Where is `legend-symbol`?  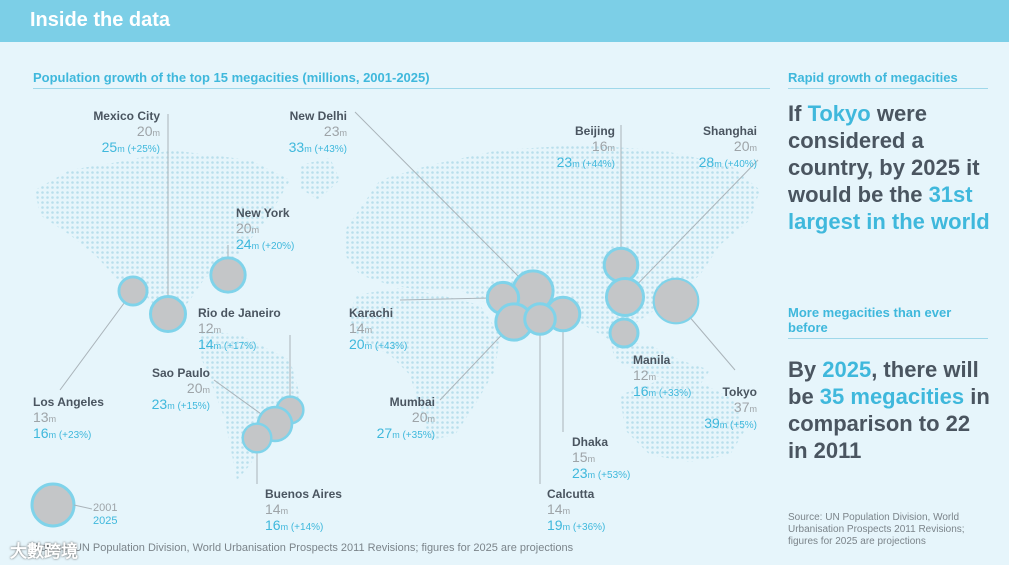
legend-symbol is located at coordinates (61, 505).